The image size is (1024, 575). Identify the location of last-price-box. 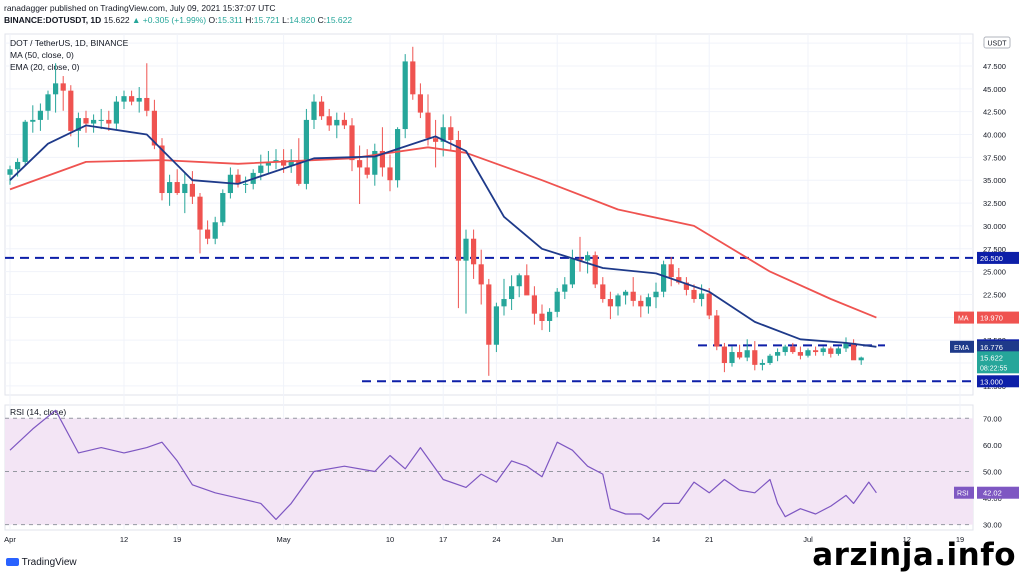
(998, 362).